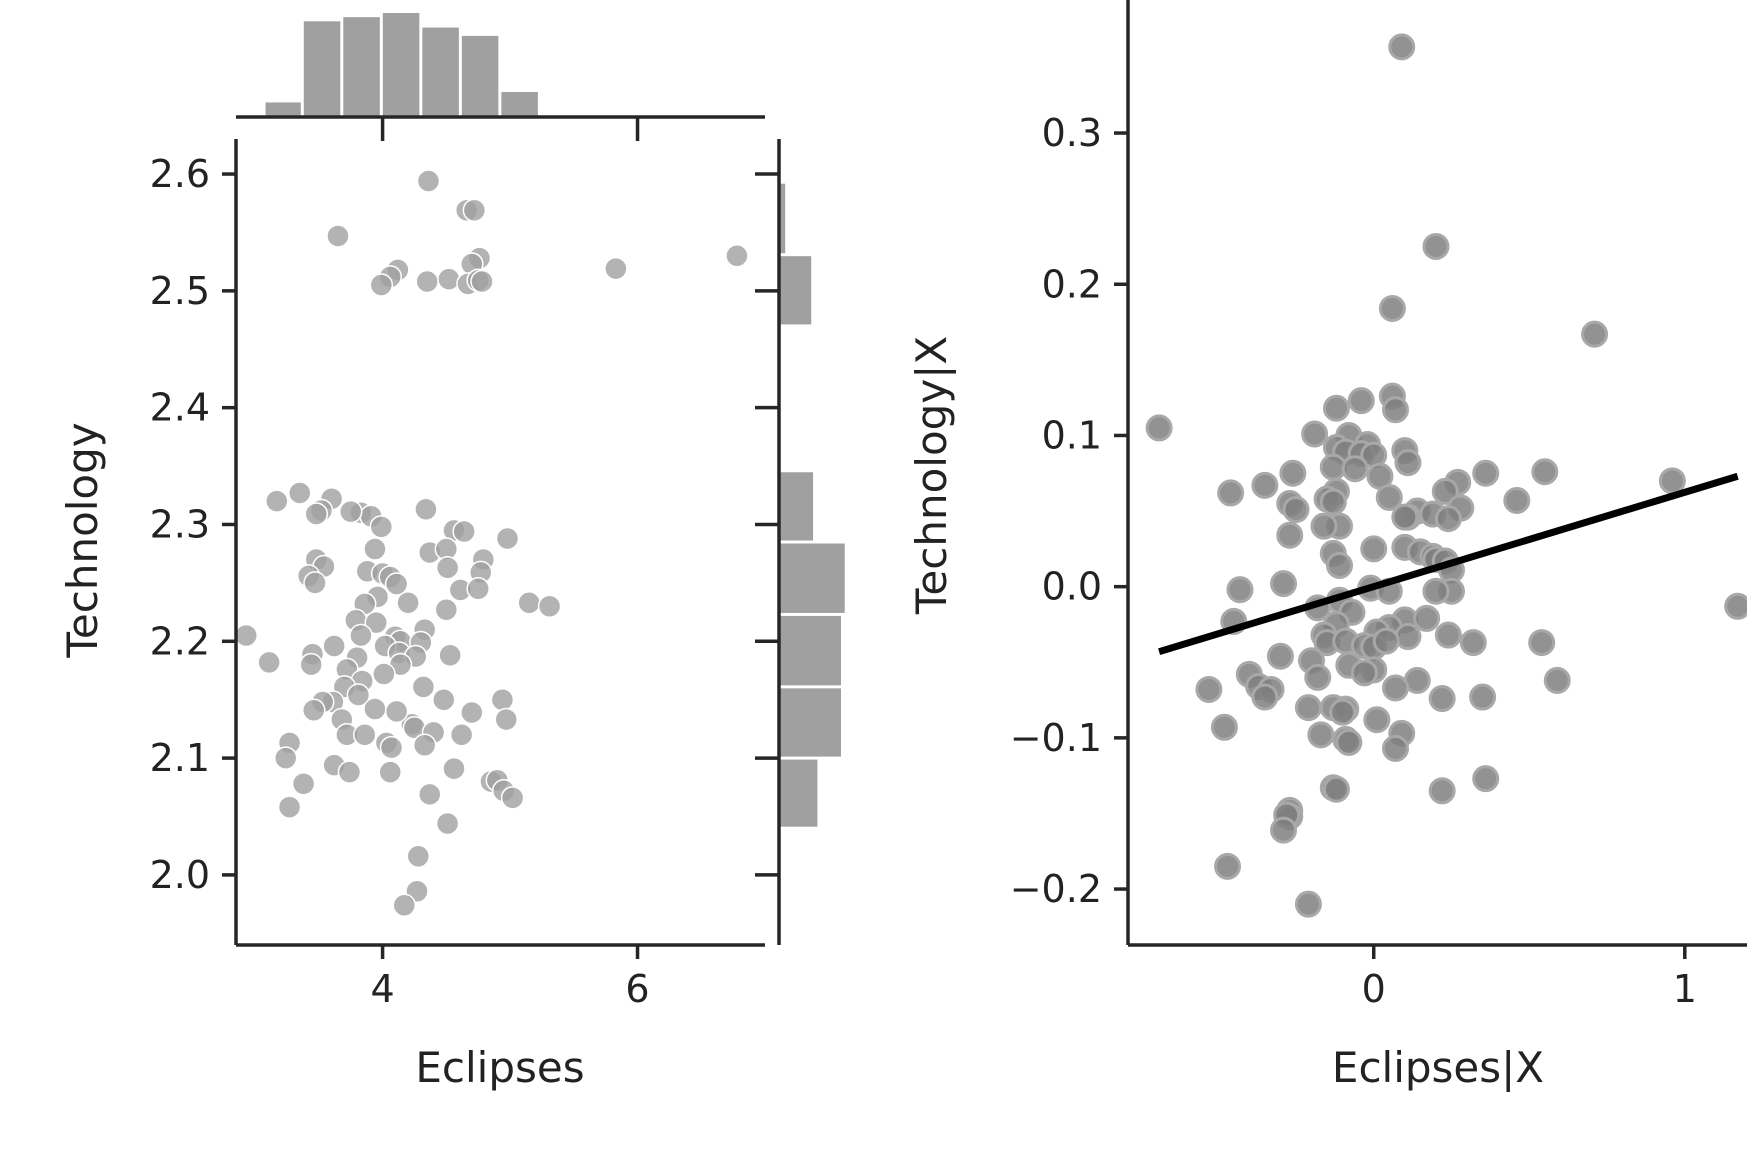  I want to click on joint-y-axis-label: Technology, so click(82, 540).